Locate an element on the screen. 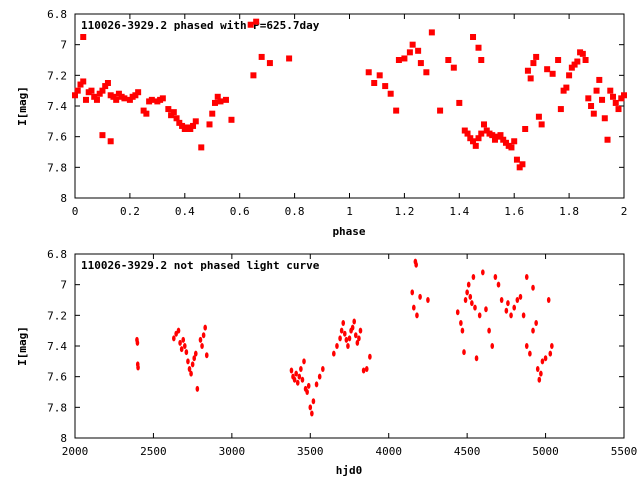 This screenshot has height=480, width=640. x-tick-label: 1.8 is located at coordinates (569, 211).